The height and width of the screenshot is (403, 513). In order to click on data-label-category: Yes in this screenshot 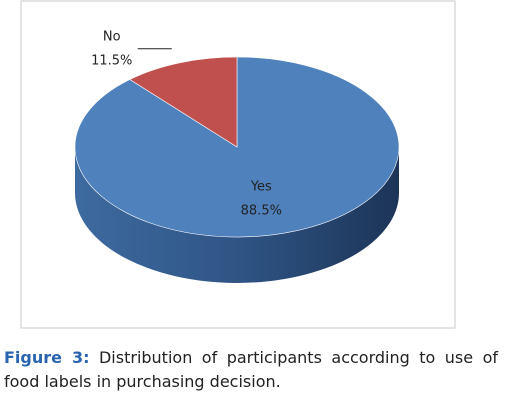, I will do `click(261, 186)`.